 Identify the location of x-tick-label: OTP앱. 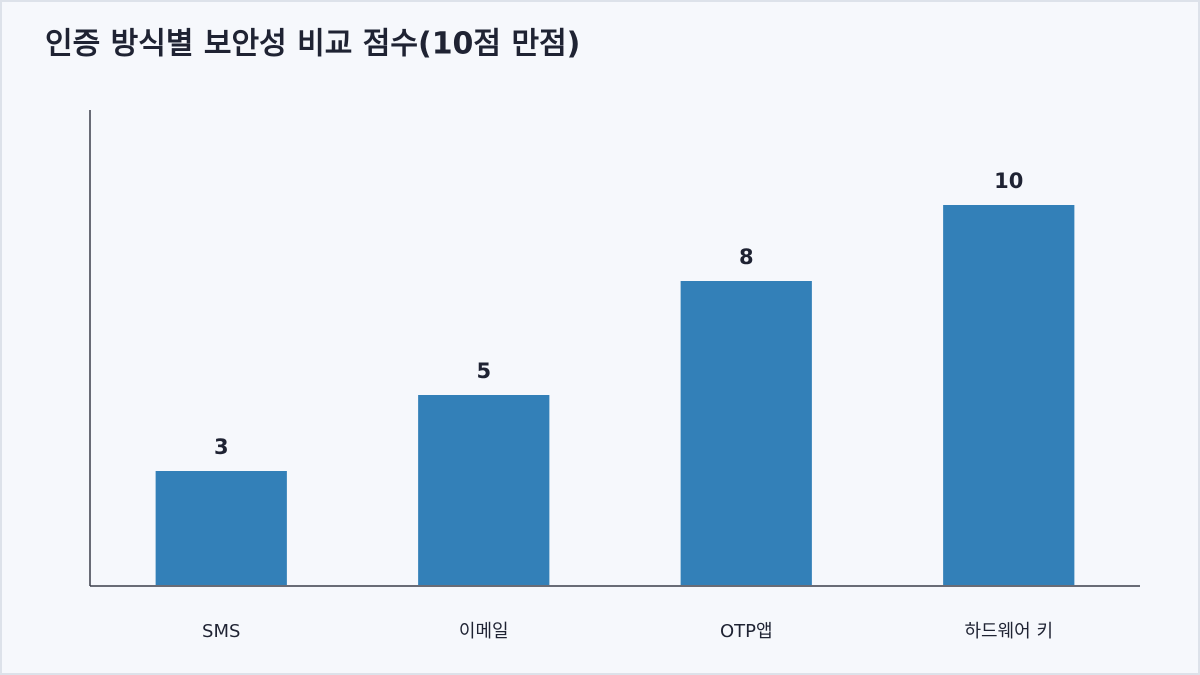
(746, 631).